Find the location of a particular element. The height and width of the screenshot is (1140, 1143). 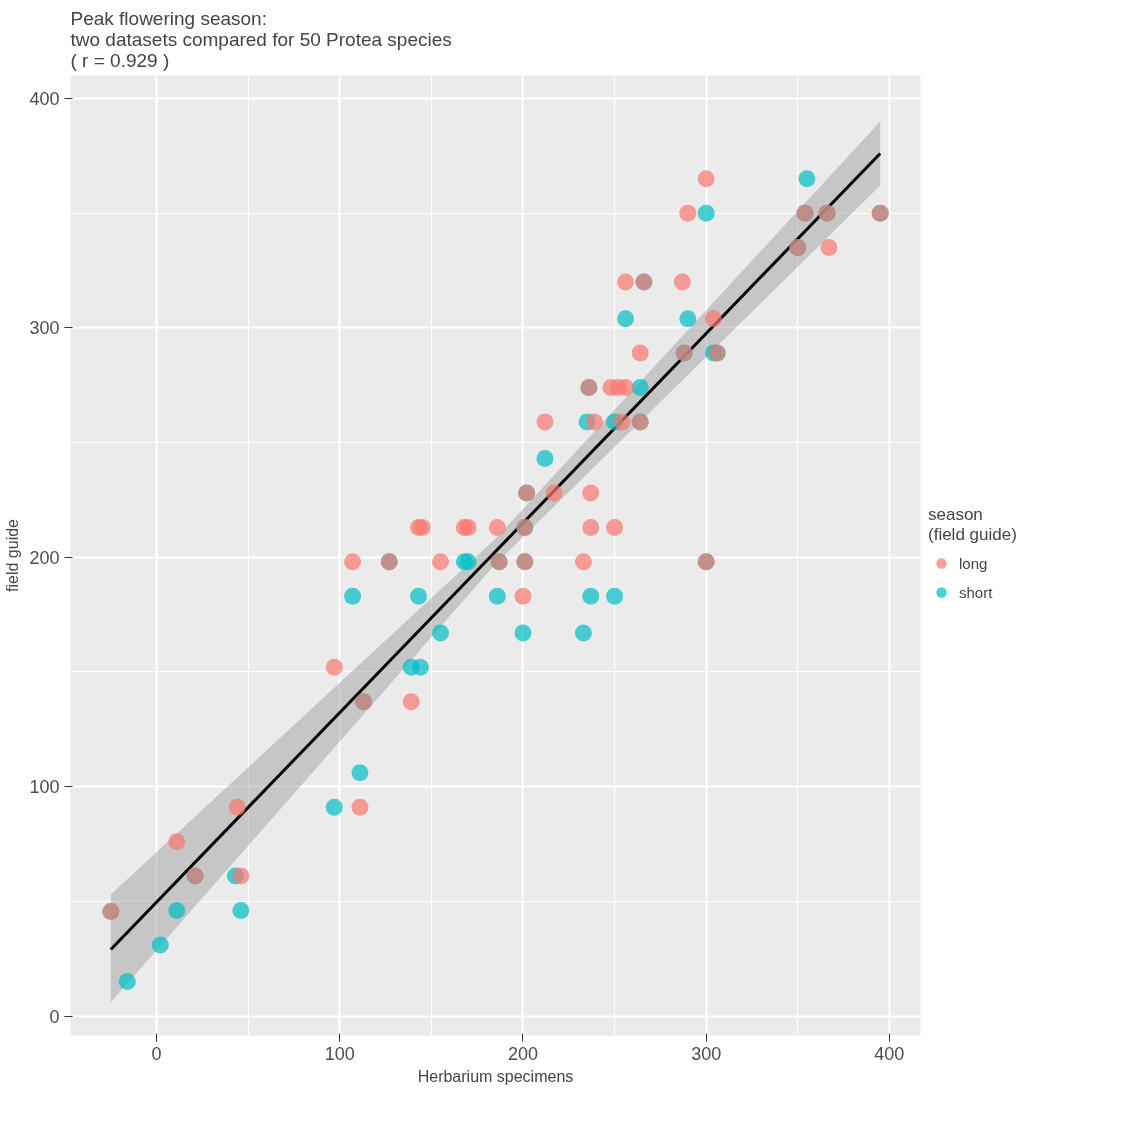

x-tick-label: 300 is located at coordinates (706, 1053).